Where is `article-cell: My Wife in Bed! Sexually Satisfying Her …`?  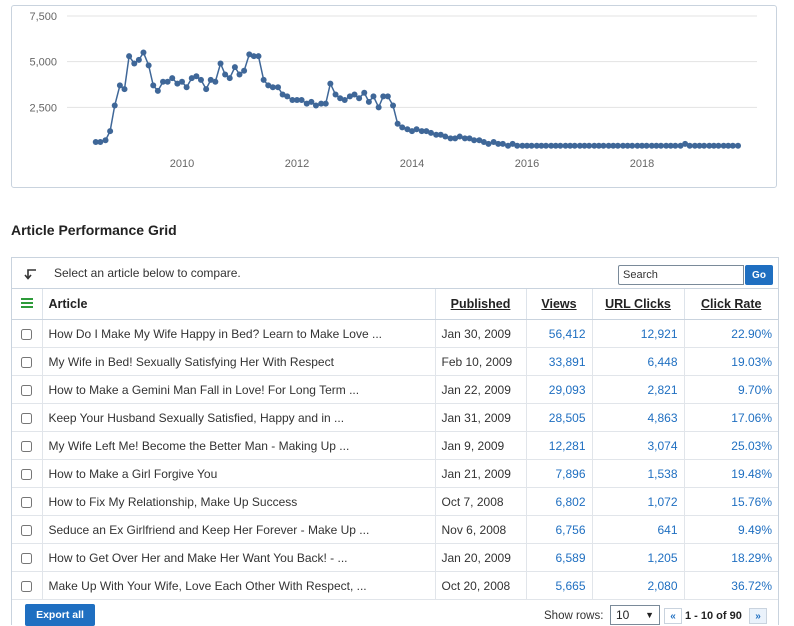 article-cell: My Wife in Bed! Sexually Satisfying Her … is located at coordinates (239, 361).